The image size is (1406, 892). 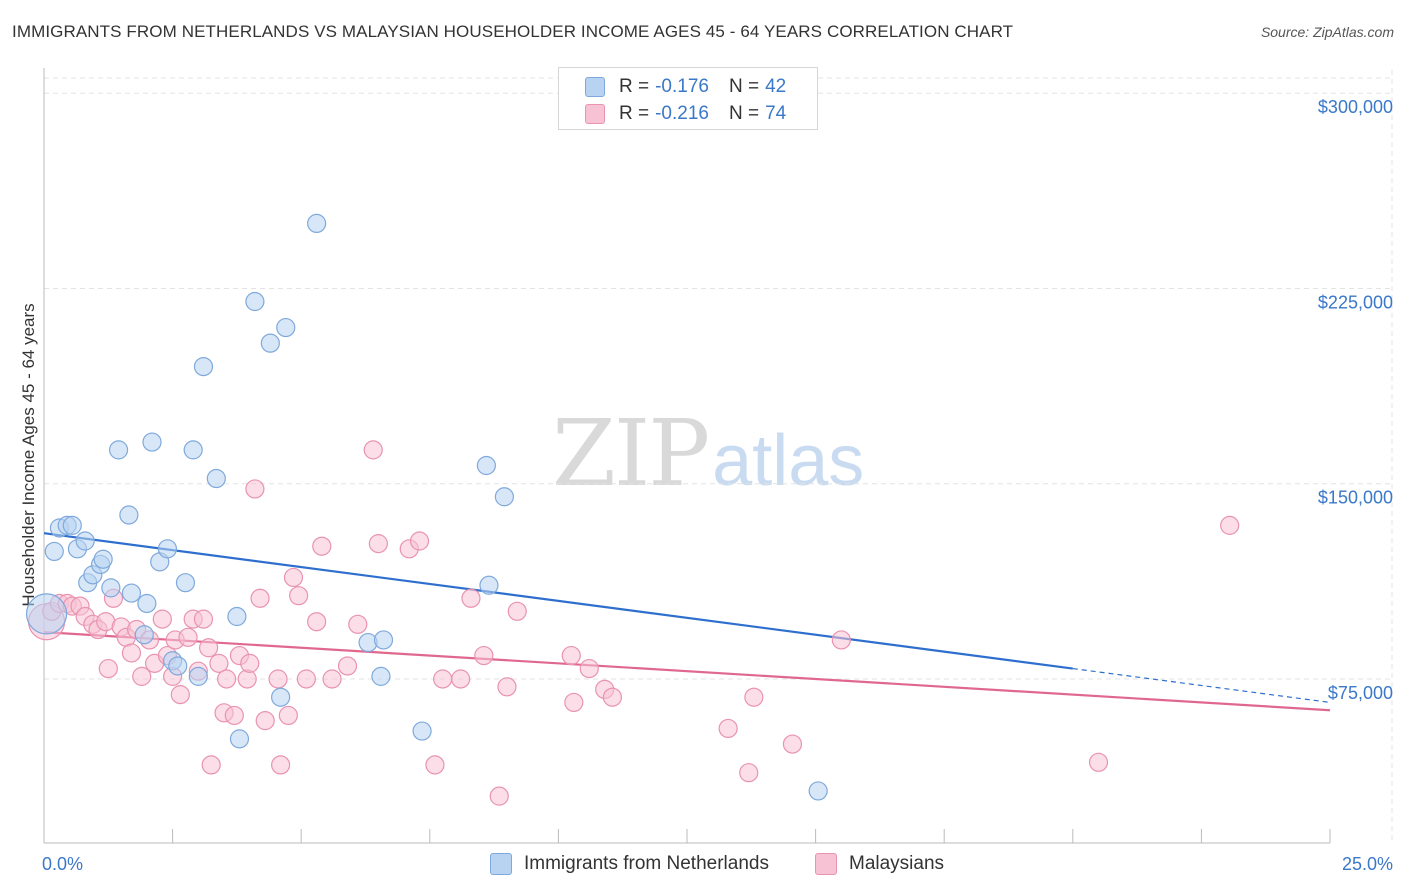 What do you see at coordinates (646, 863) in the screenshot?
I see `bottom-legend-label-netherlands: Immigrants from Netherlands` at bounding box center [646, 863].